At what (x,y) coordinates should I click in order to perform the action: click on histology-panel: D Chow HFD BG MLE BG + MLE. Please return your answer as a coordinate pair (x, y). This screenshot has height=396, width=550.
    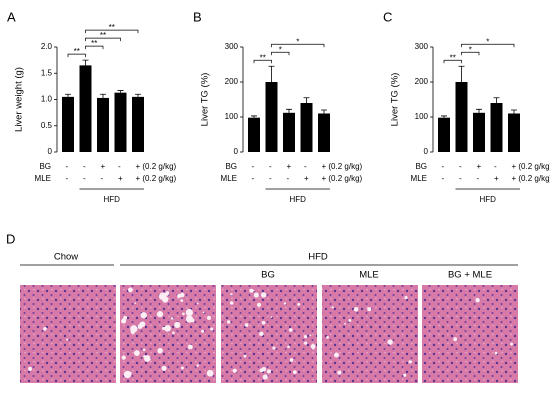
    Looking at the image, I should click on (262, 256).